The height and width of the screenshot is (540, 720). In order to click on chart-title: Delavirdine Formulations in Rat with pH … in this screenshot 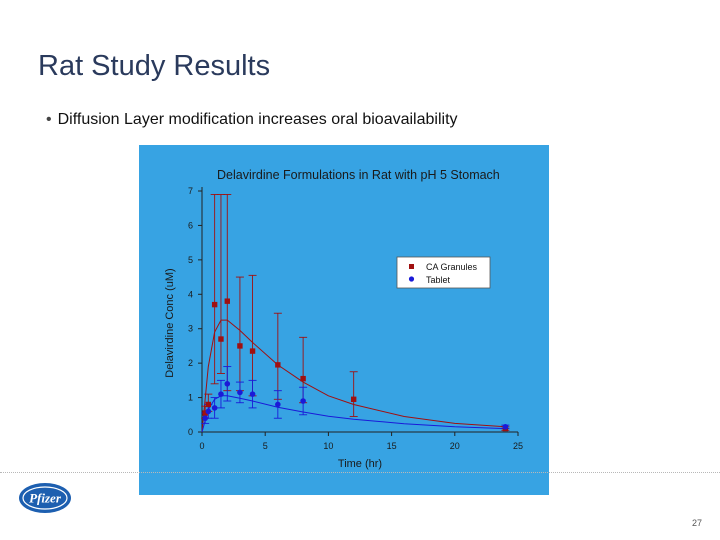, I will do `click(358, 175)`.